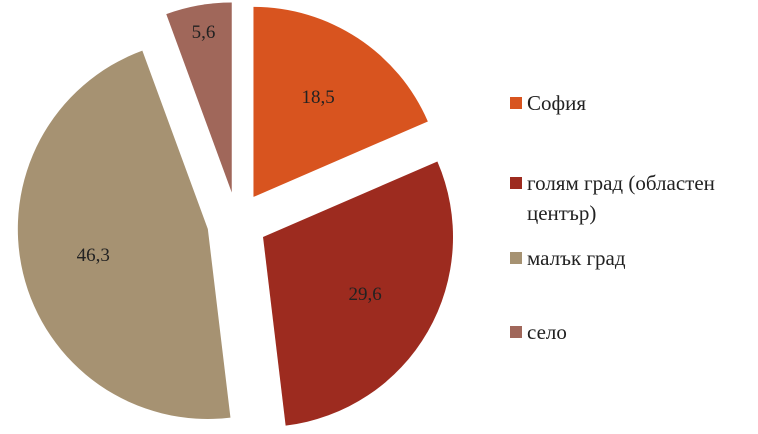 This screenshot has width=758, height=434. I want to click on legend-entry: София, so click(634, 103).